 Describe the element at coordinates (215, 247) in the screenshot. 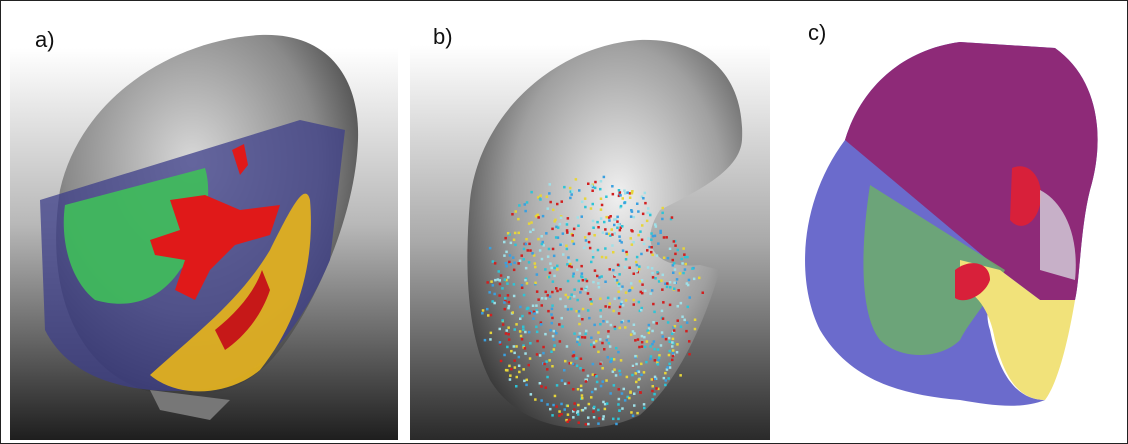

I see `overlay-pelvis` at that location.